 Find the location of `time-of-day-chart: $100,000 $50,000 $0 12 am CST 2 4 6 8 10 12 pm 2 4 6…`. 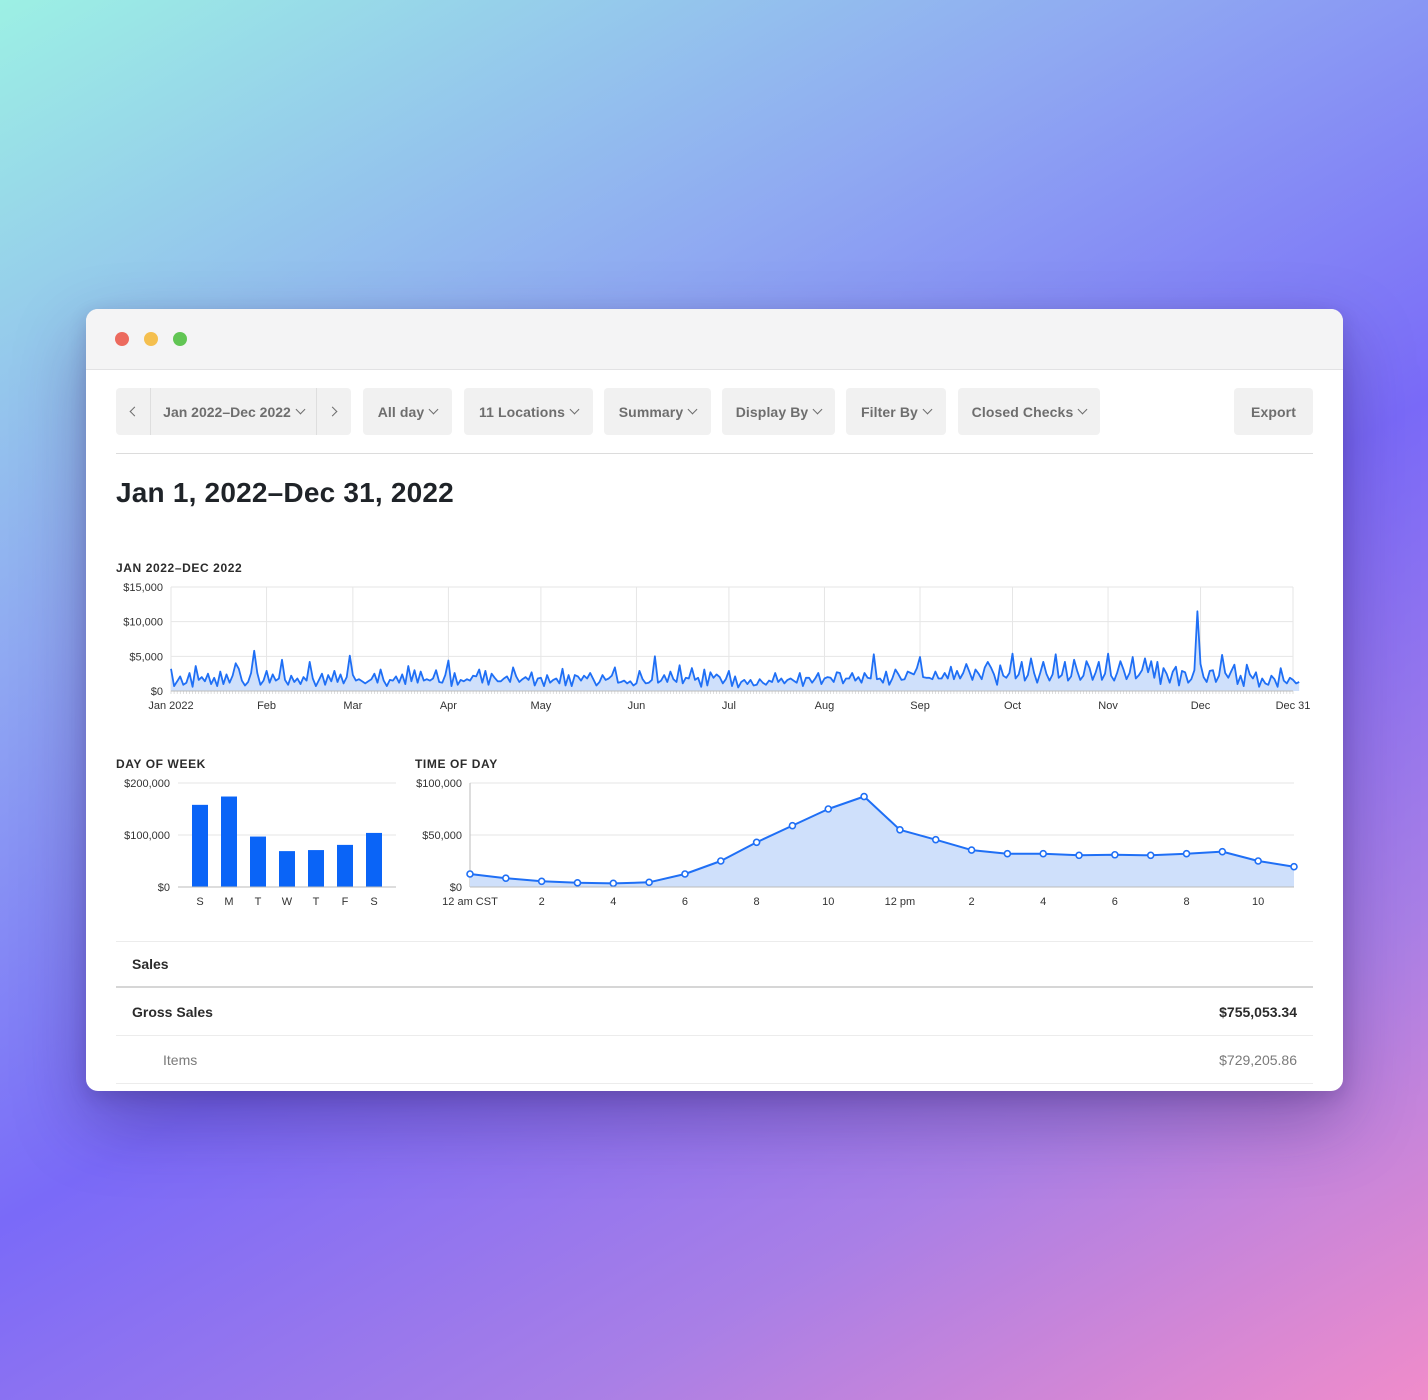

time-of-day-chart: $100,000 $50,000 $0 12 am CST 2 4 6 8 10 12 pm 2 4 6… is located at coordinates (857, 843).